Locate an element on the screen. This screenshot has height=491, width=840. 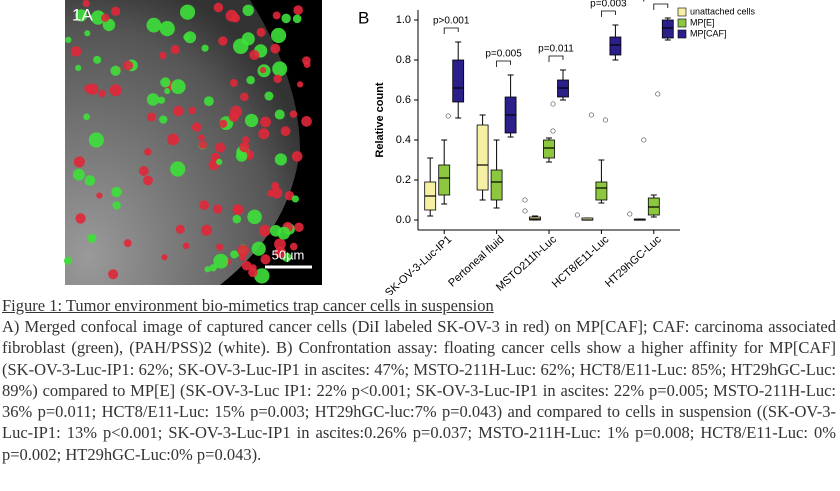
legend-label: unattached cells is located at coordinates (723, 11).